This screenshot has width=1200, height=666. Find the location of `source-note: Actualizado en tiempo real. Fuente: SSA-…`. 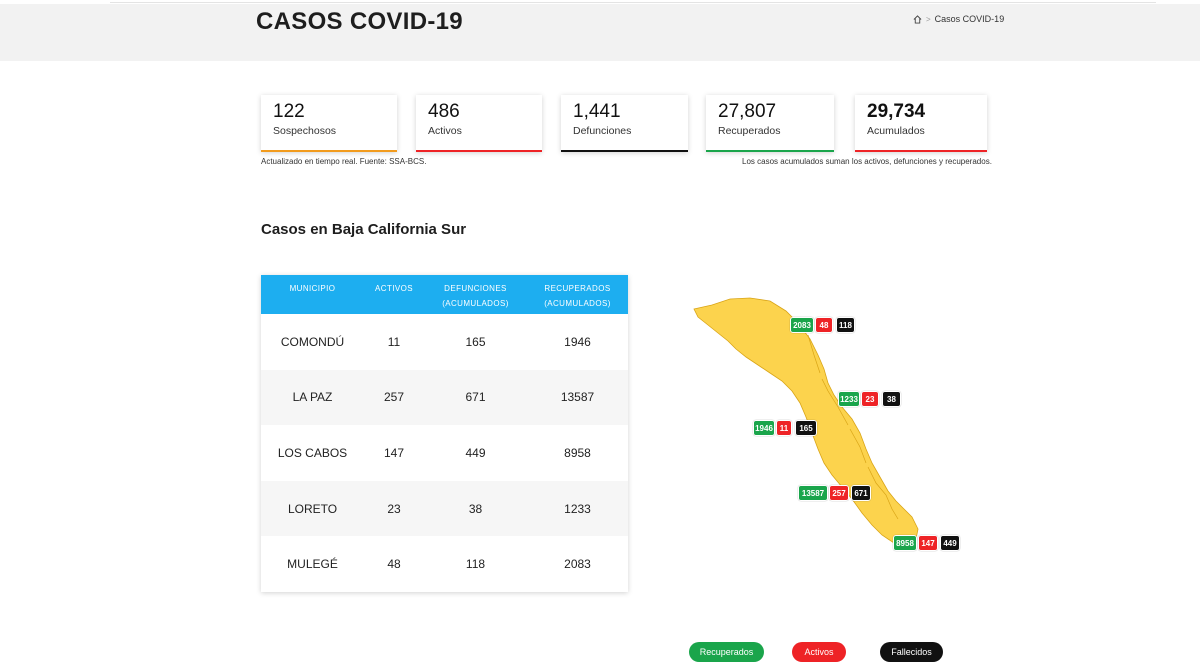

source-note: Actualizado en tiempo real. Fuente: SSA-… is located at coordinates (344, 161).